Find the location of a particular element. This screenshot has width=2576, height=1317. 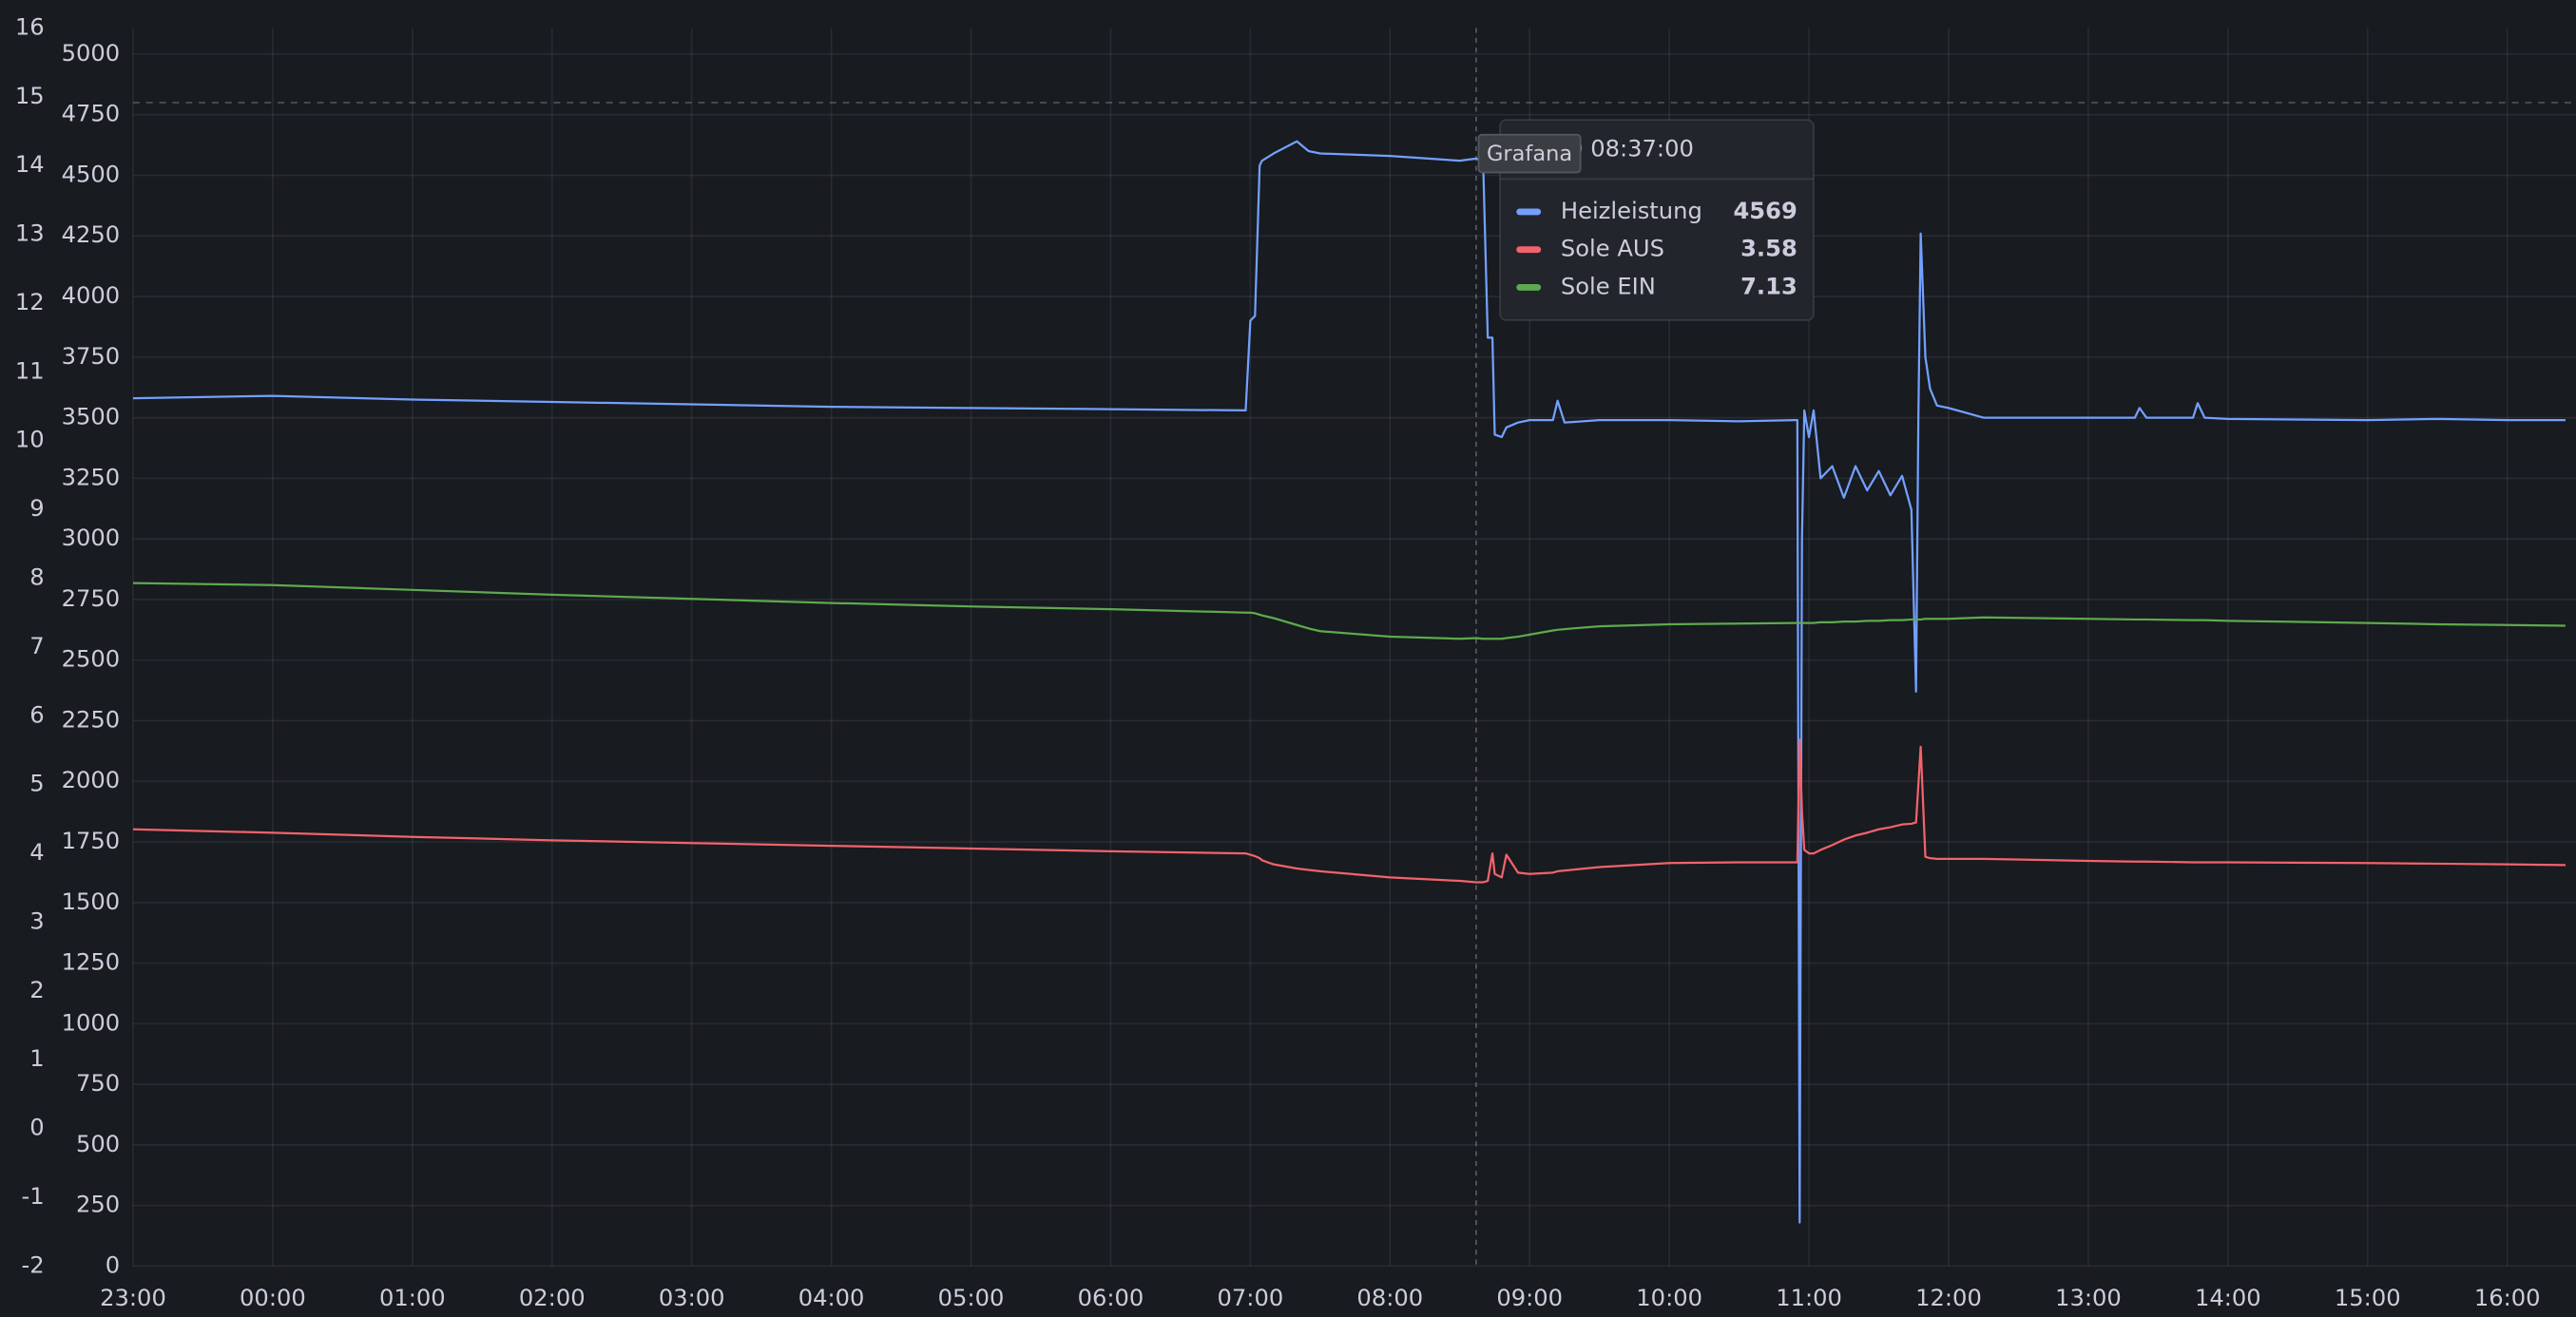

y2-tick-label: 2750 is located at coordinates (91, 598).